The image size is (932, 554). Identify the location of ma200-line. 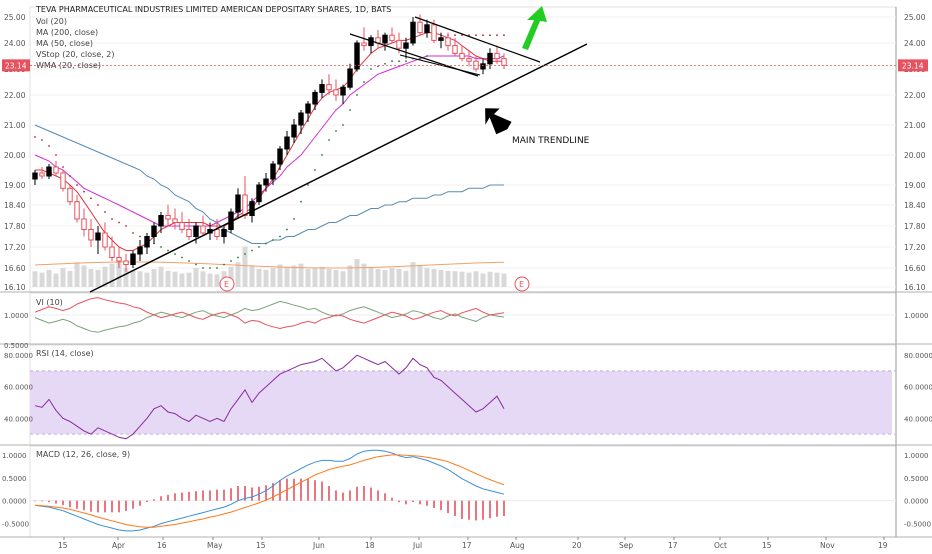
(269, 184).